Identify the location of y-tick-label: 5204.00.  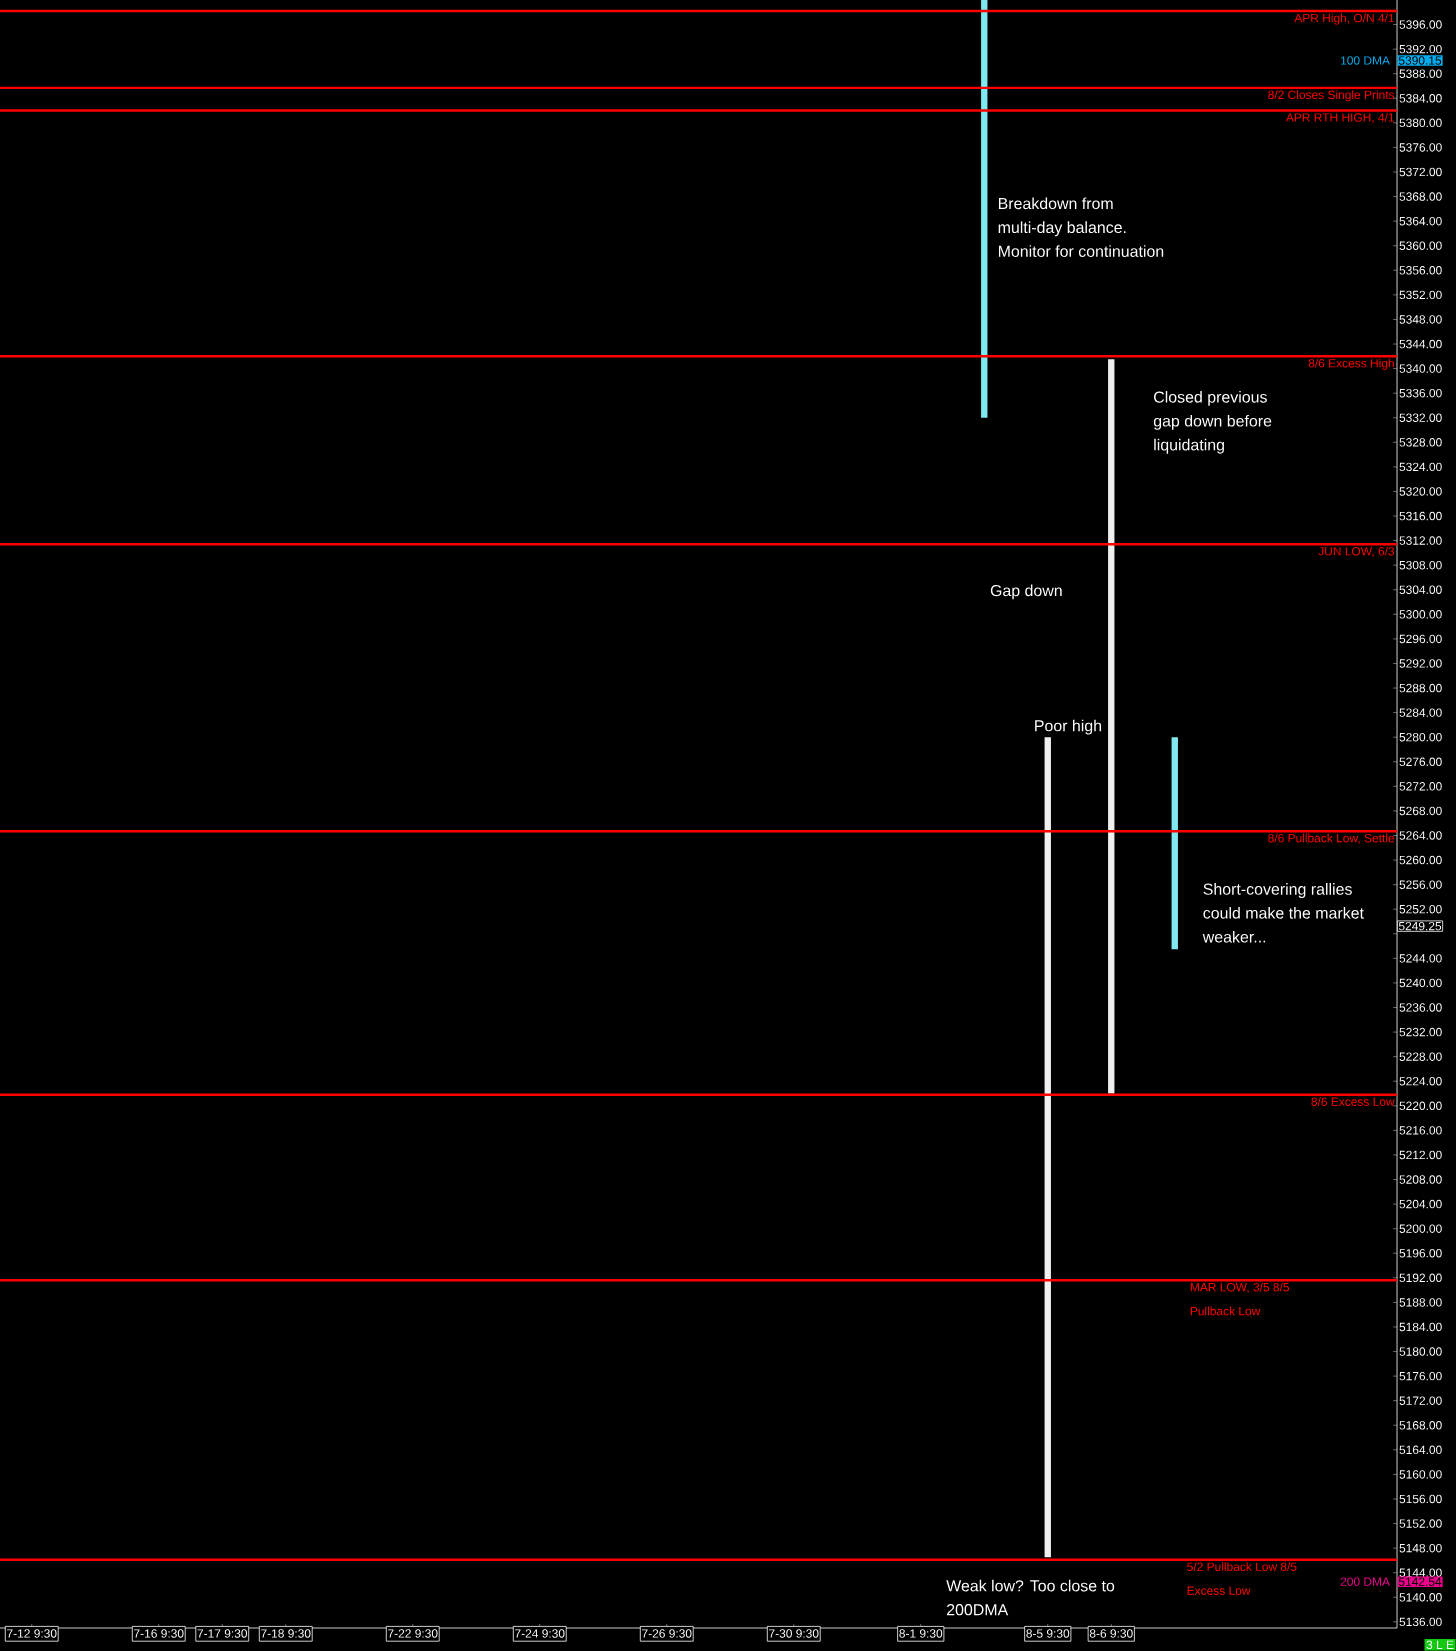
(1420, 1204).